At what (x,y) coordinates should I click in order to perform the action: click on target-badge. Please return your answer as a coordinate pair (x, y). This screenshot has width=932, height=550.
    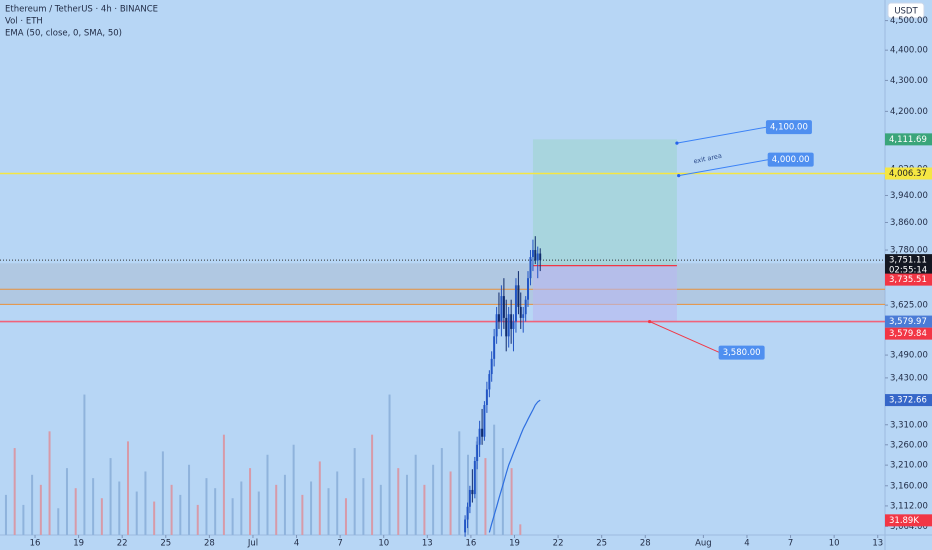
    Looking at the image, I should click on (908, 139).